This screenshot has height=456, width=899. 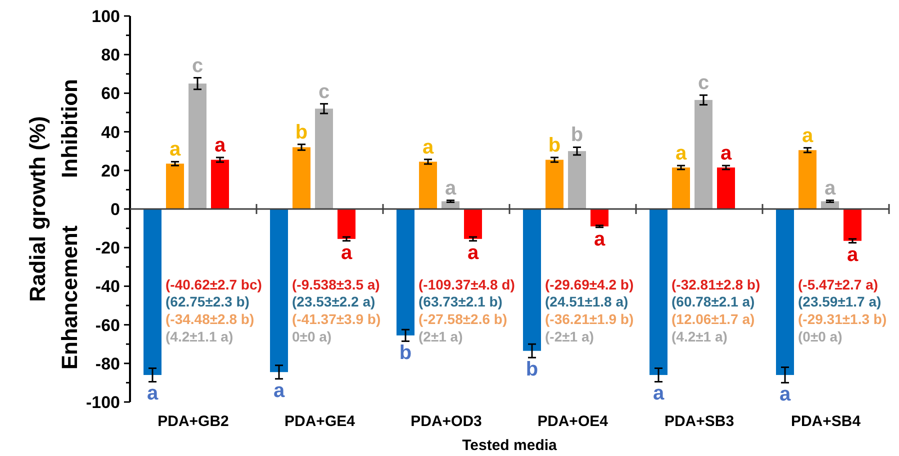 What do you see at coordinates (214, 284) in the screenshot?
I see `annotation: (-40.62±2.7 bc)` at bounding box center [214, 284].